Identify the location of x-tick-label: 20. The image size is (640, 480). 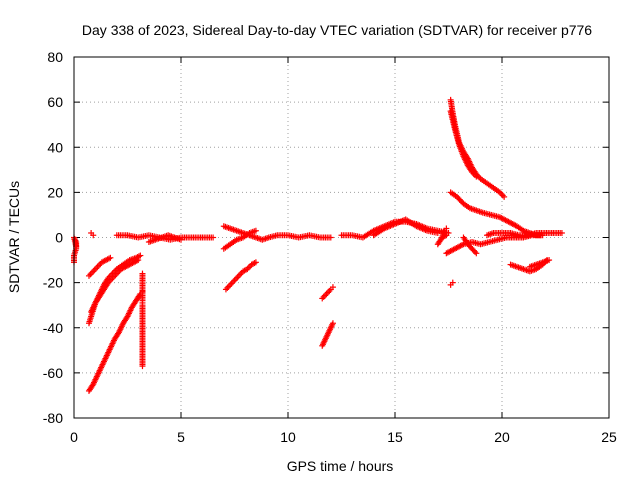
(502, 437).